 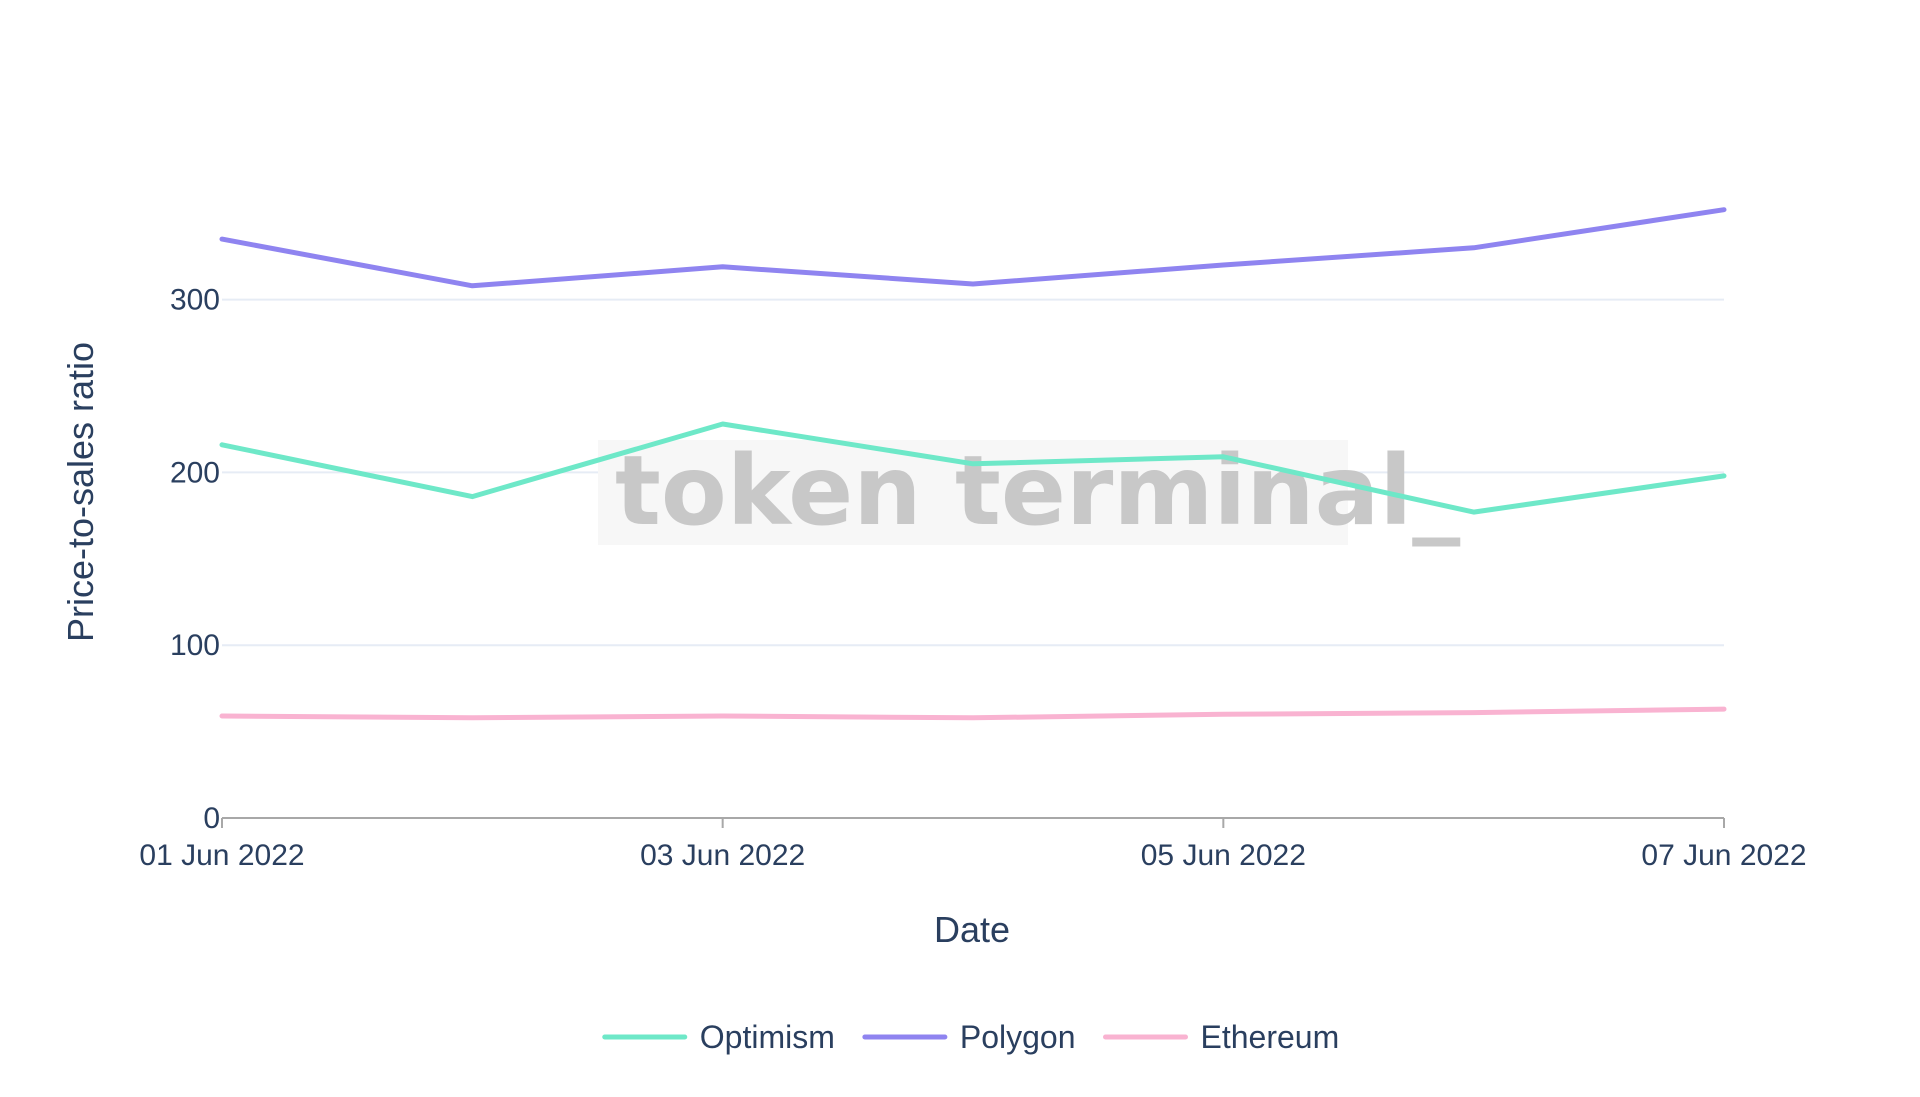 What do you see at coordinates (1723, 855) in the screenshot?
I see `x-tick-label: 07 Jun 2022` at bounding box center [1723, 855].